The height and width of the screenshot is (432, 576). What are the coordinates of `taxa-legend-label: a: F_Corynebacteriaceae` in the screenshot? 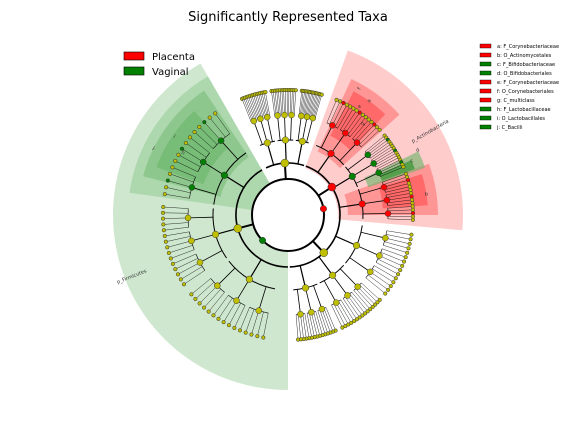 It's located at (528, 47).